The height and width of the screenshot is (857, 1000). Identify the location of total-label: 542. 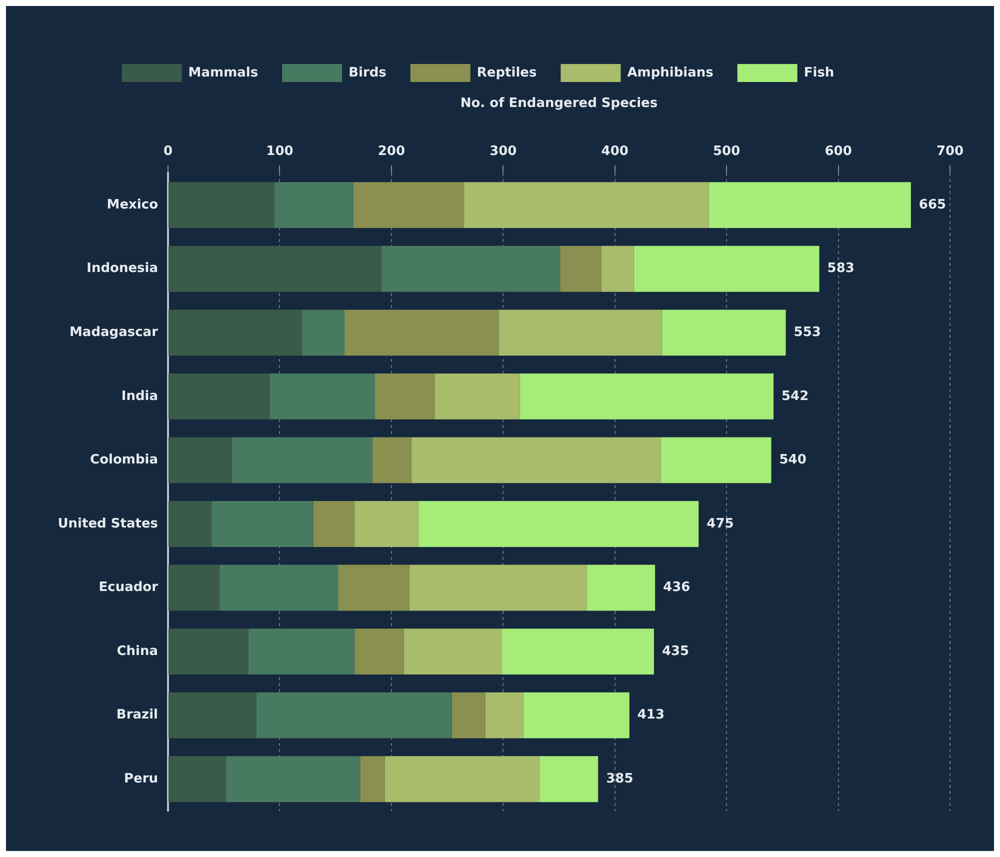
(795, 396).